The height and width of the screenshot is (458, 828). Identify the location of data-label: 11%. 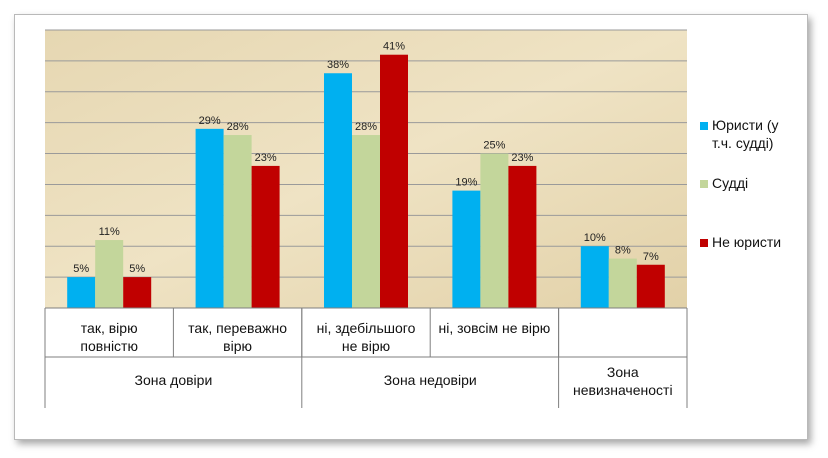
(109, 232).